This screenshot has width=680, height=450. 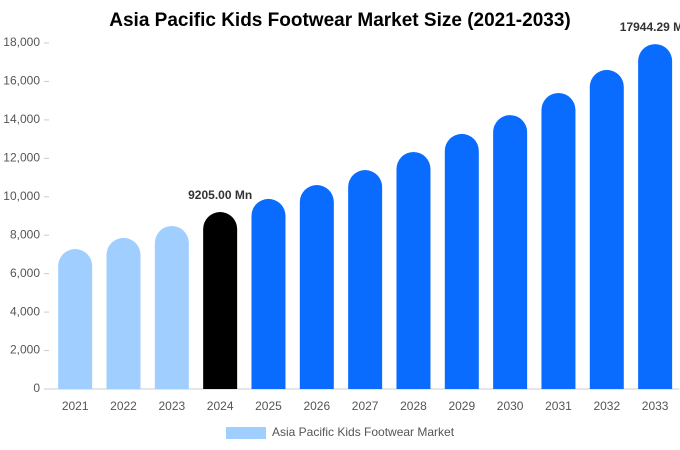 What do you see at coordinates (558, 406) in the screenshot?
I see `x-tick-label: 2031` at bounding box center [558, 406].